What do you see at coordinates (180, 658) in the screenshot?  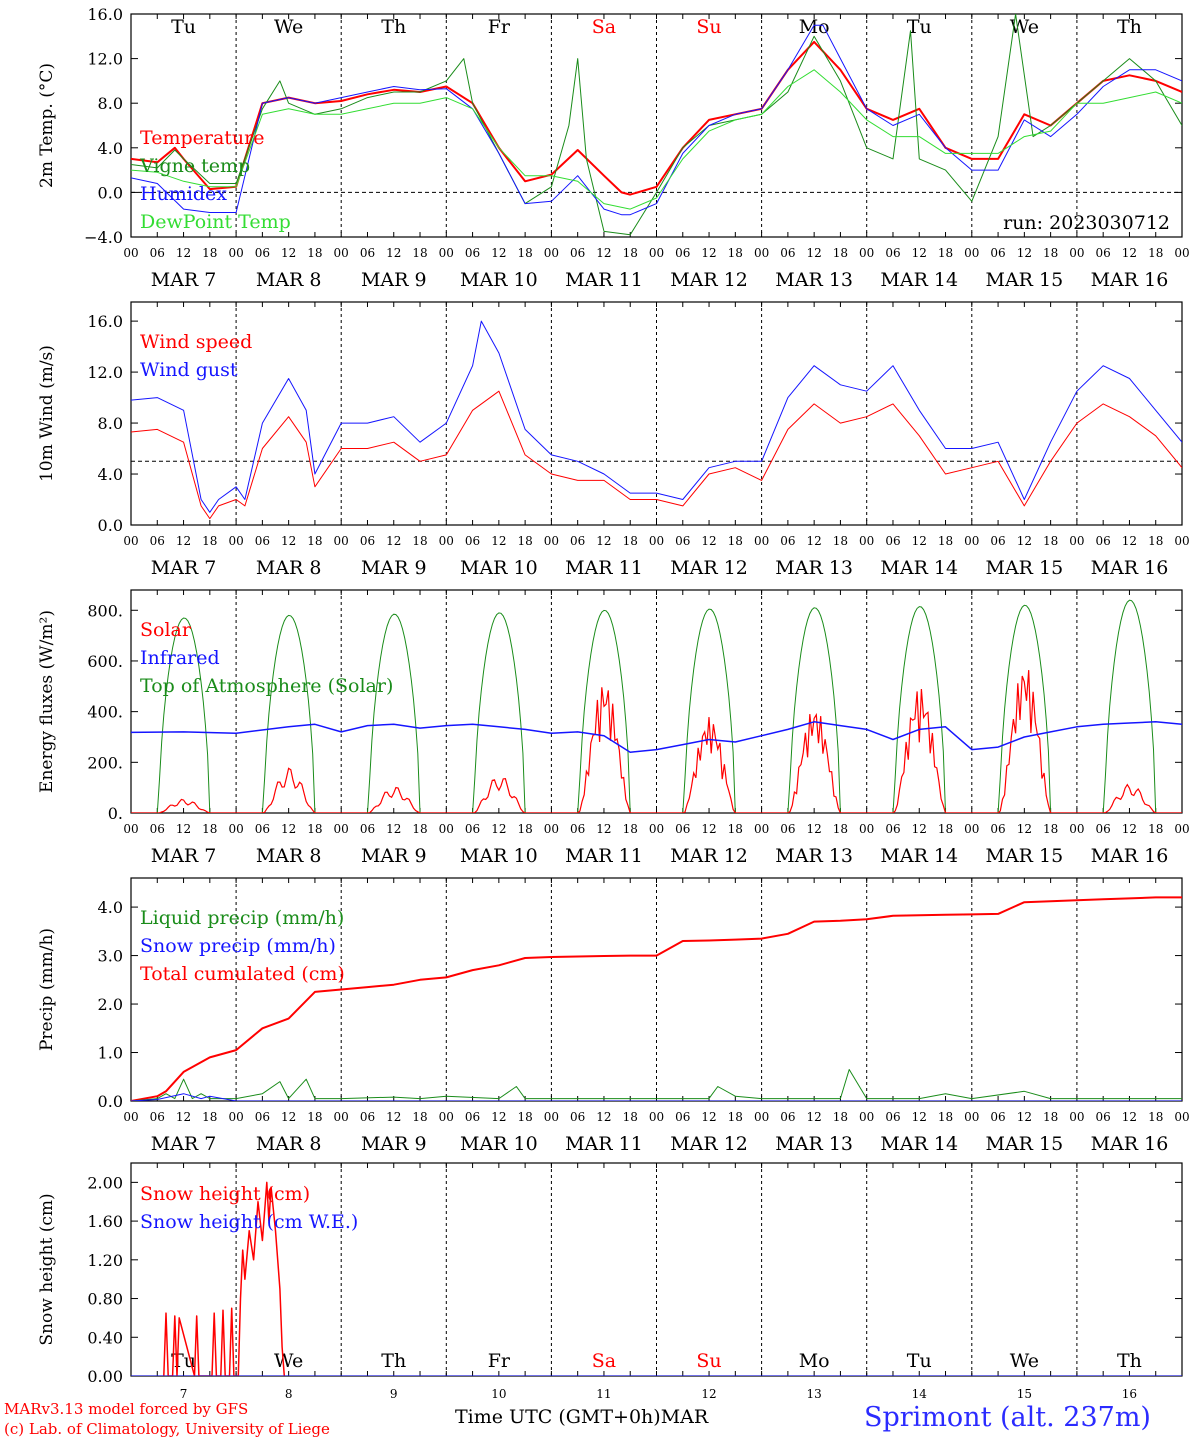 I see `legend-entry: Infrared` at bounding box center [180, 658].